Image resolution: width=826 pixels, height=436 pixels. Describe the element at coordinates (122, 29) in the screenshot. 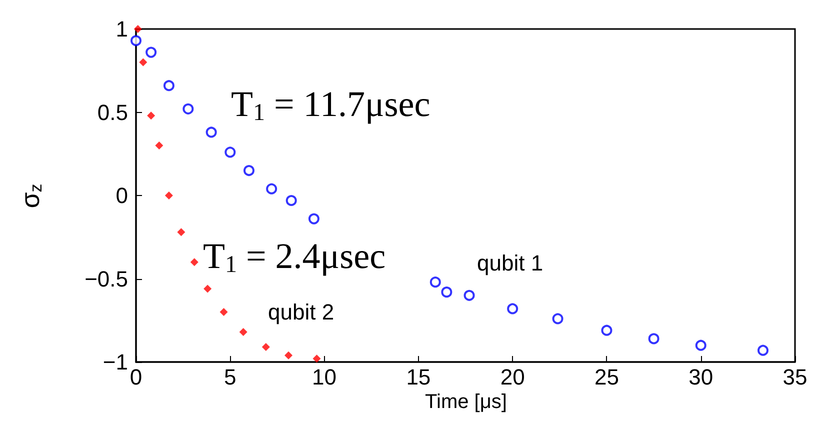

I see `y-tick-label: 1` at that location.